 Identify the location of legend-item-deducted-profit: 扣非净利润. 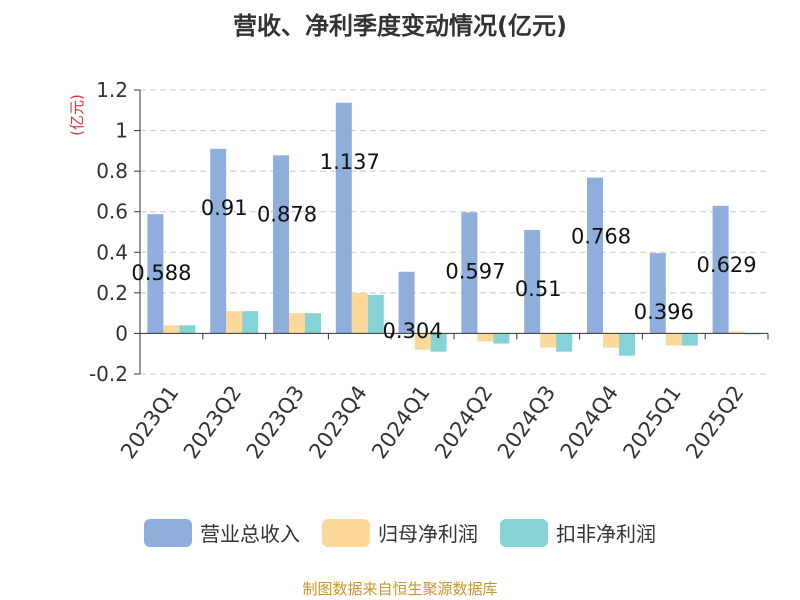
(578, 532).